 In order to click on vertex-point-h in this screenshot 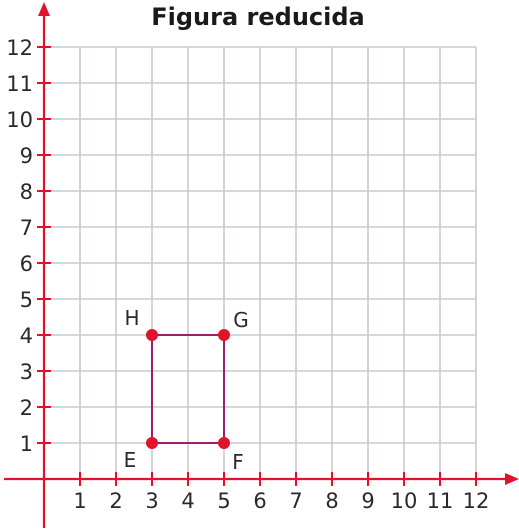, I will do `click(152, 335)`.